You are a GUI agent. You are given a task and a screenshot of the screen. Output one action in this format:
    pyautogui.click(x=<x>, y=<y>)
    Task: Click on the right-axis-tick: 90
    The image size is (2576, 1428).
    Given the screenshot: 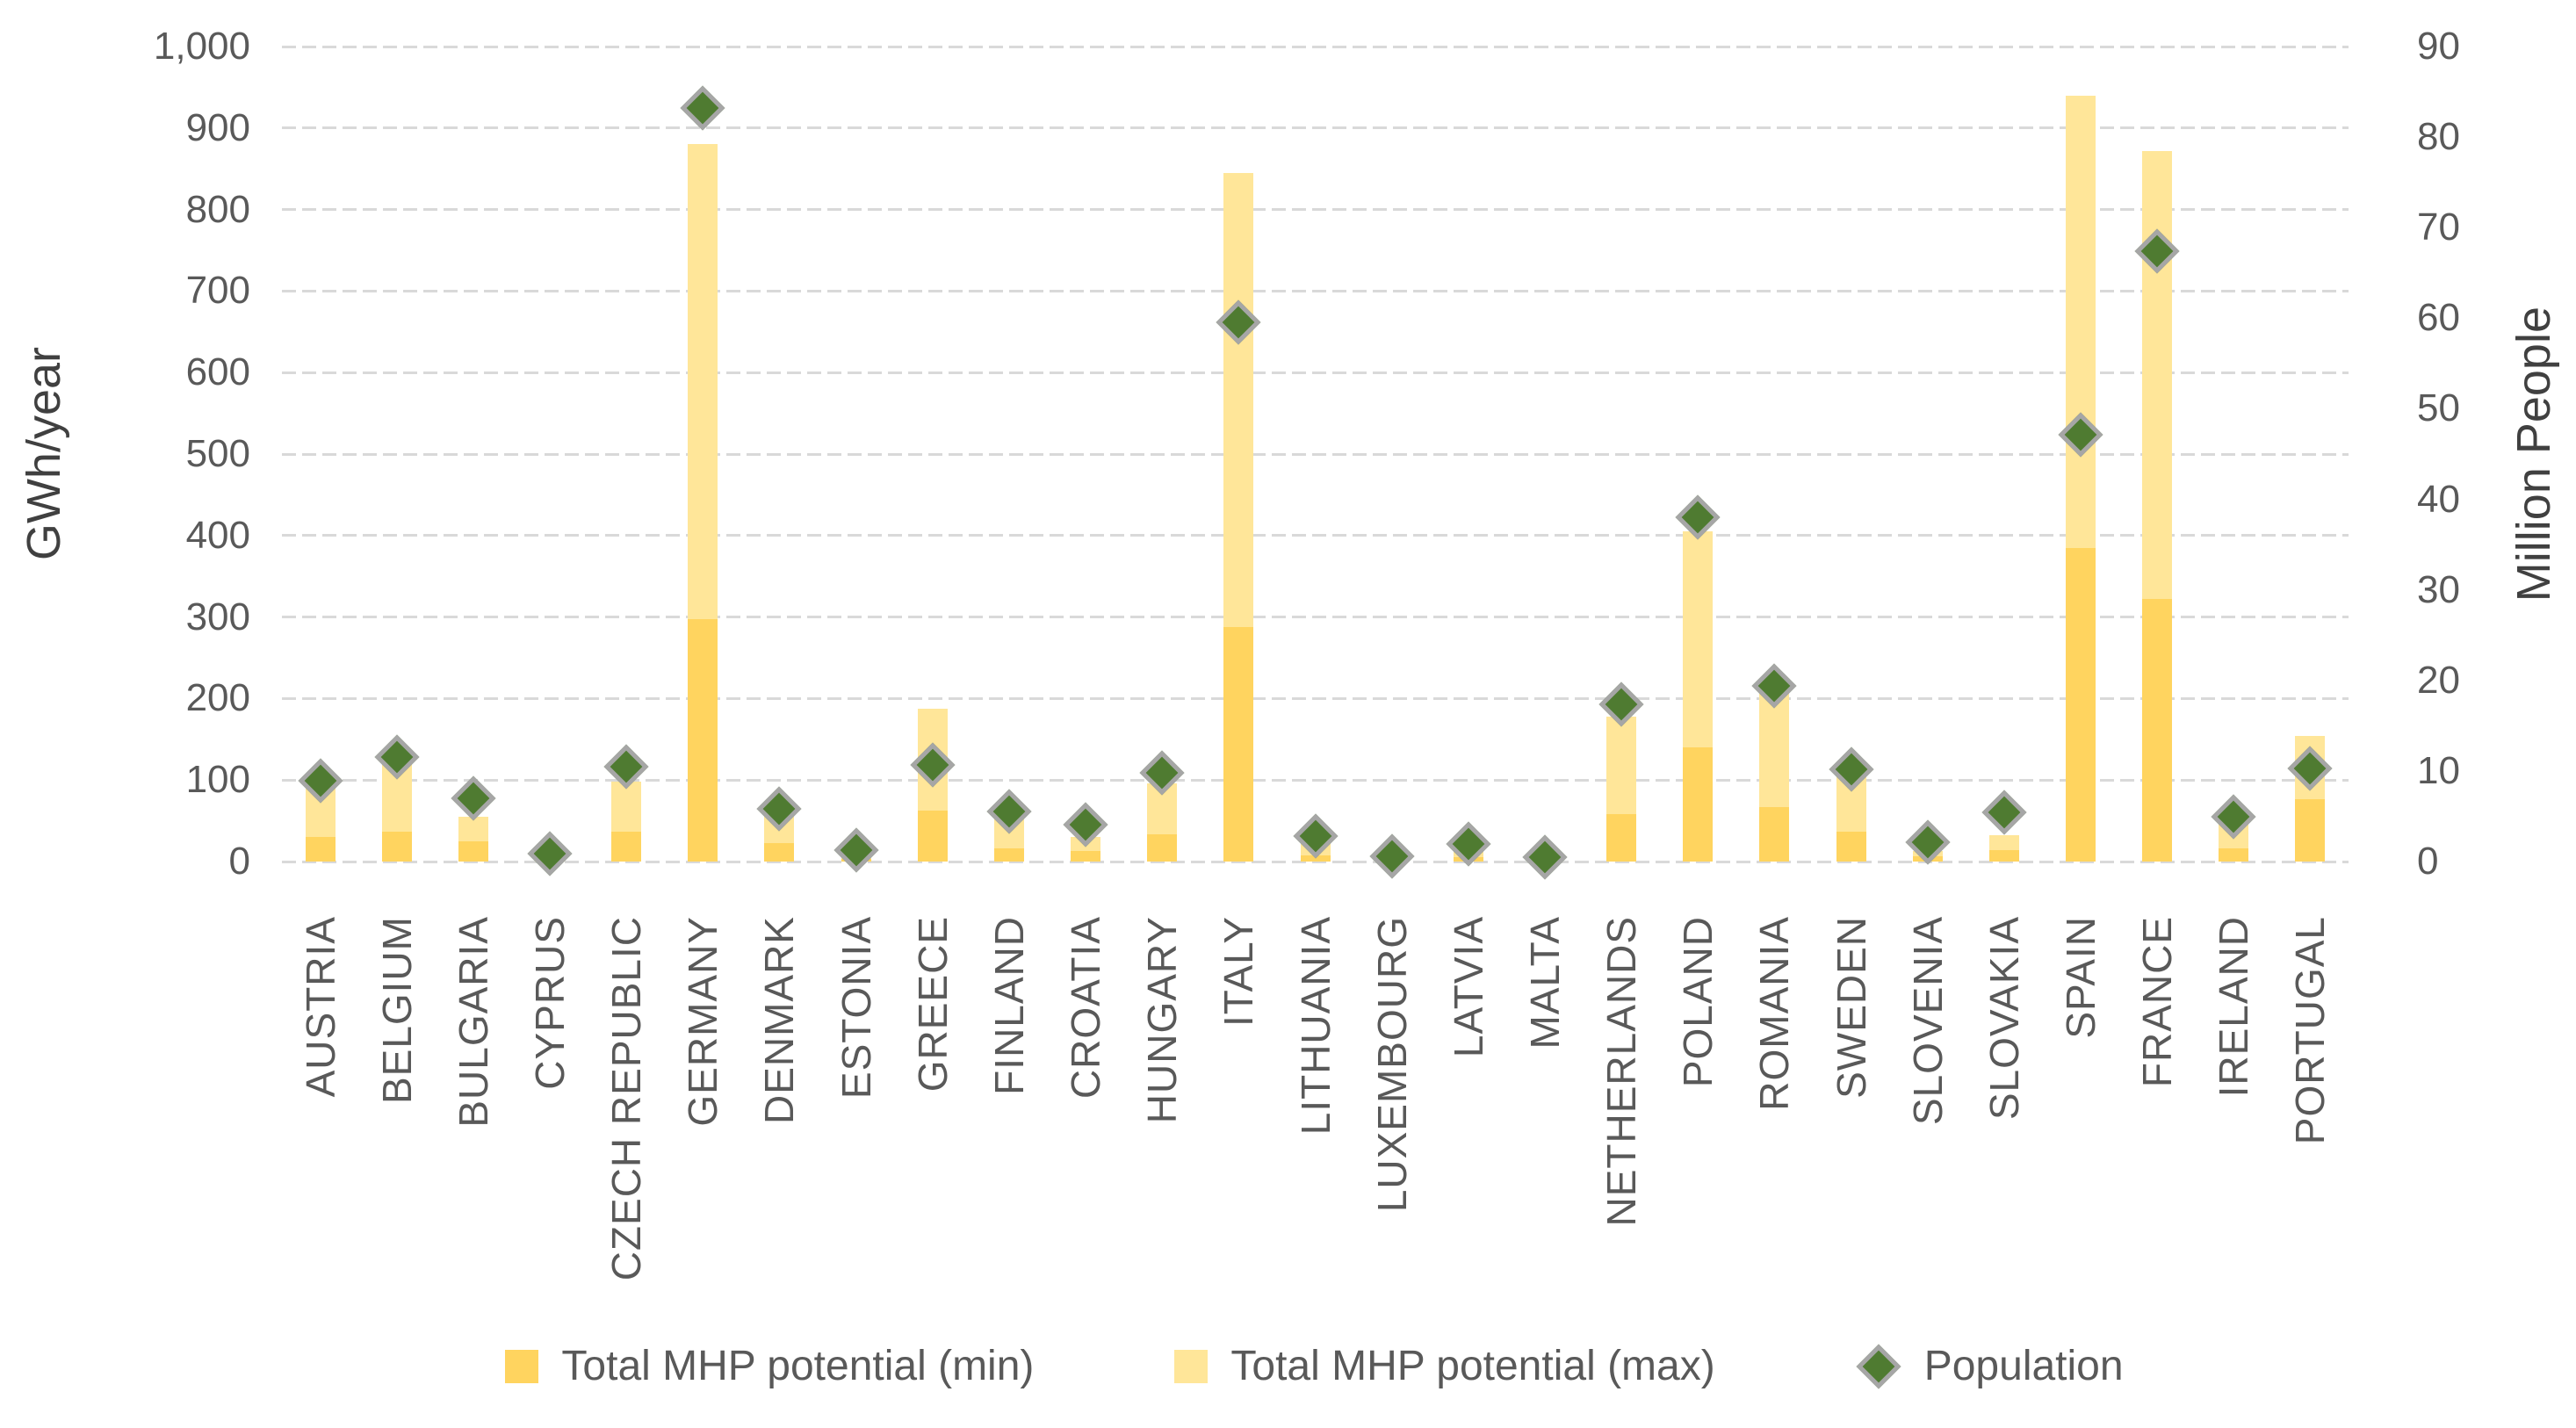 What is the action you would take?
    pyautogui.click(x=2438, y=46)
    